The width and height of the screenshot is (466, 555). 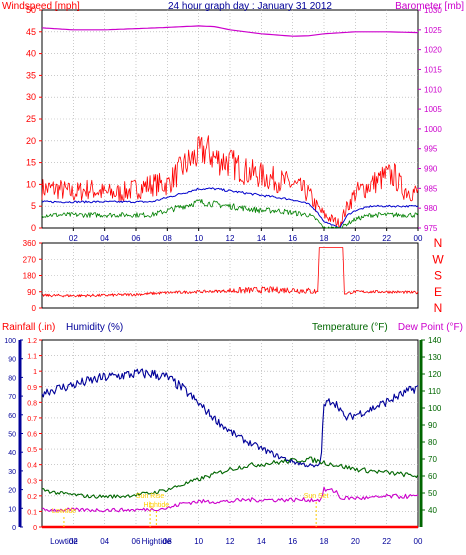 I want to click on panel3-x-tick-label: 10, so click(x=198, y=541).